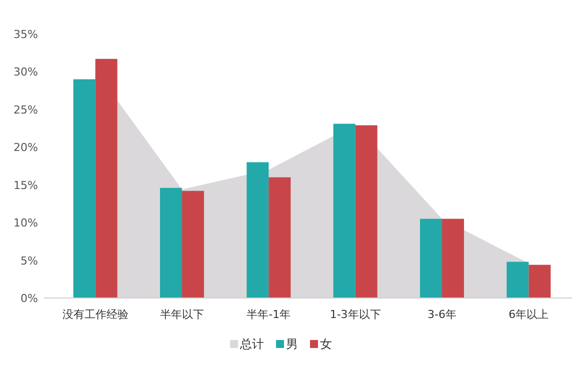 The image size is (578, 367). Describe the element at coordinates (26, 185) in the screenshot. I see `y-tick-label: 15%` at that location.